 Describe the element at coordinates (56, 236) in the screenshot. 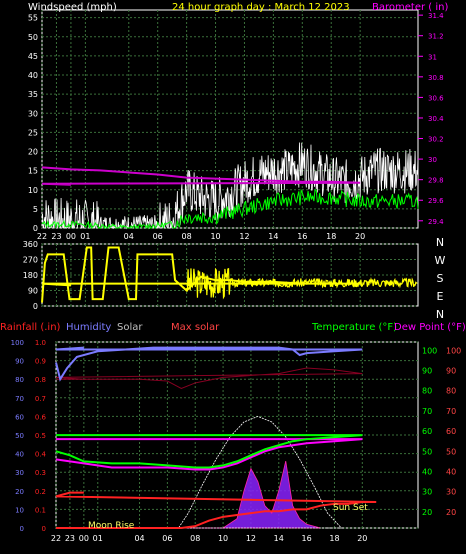

I see `wind-x-tick-label: 23` at that location.